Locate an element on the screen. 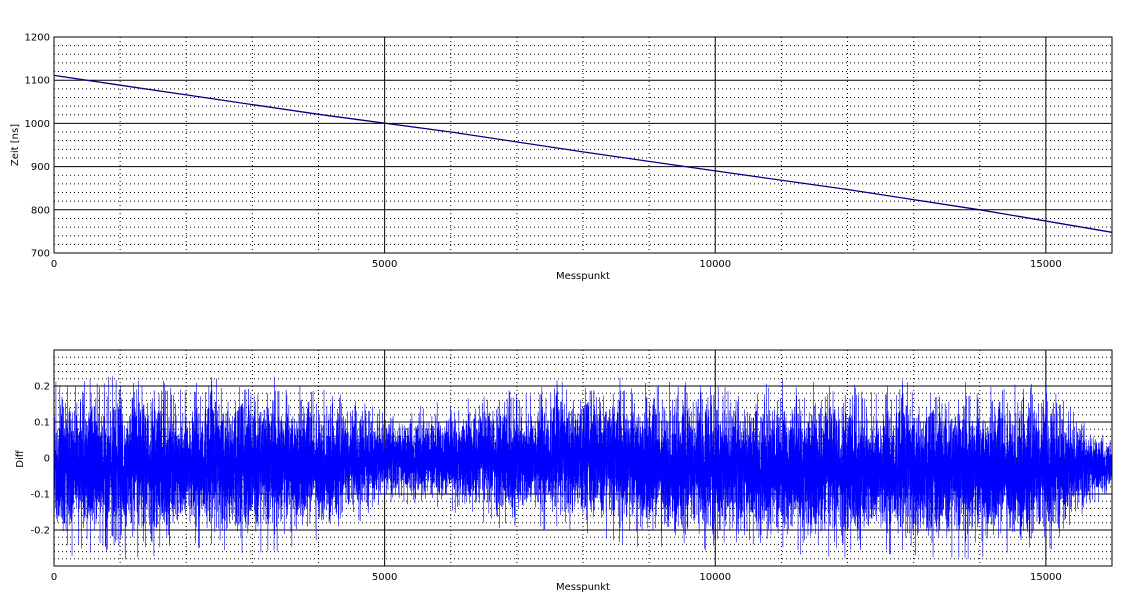  y-tick-label: 1200 is located at coordinates (37, 38).